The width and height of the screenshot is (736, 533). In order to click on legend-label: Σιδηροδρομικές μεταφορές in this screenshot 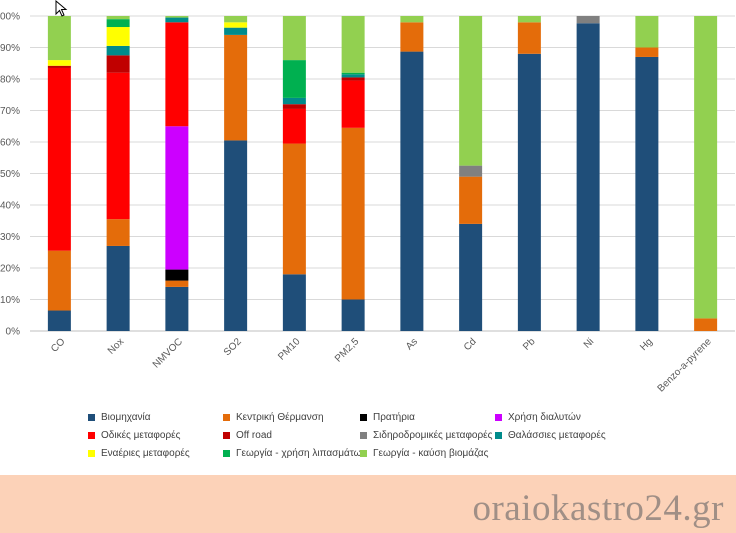, I will do `click(433, 435)`.